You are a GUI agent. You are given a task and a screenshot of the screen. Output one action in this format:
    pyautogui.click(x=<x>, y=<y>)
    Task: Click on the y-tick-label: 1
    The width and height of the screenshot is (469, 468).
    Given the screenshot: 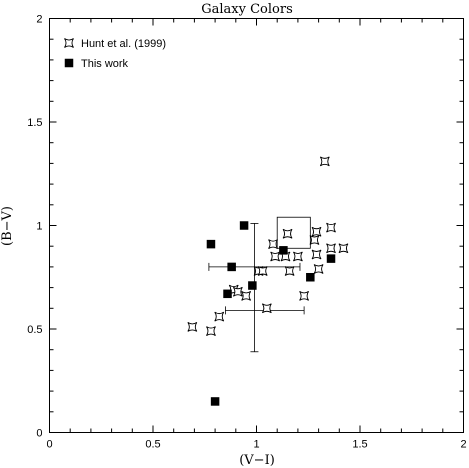 What is the action you would take?
    pyautogui.click(x=39, y=227)
    